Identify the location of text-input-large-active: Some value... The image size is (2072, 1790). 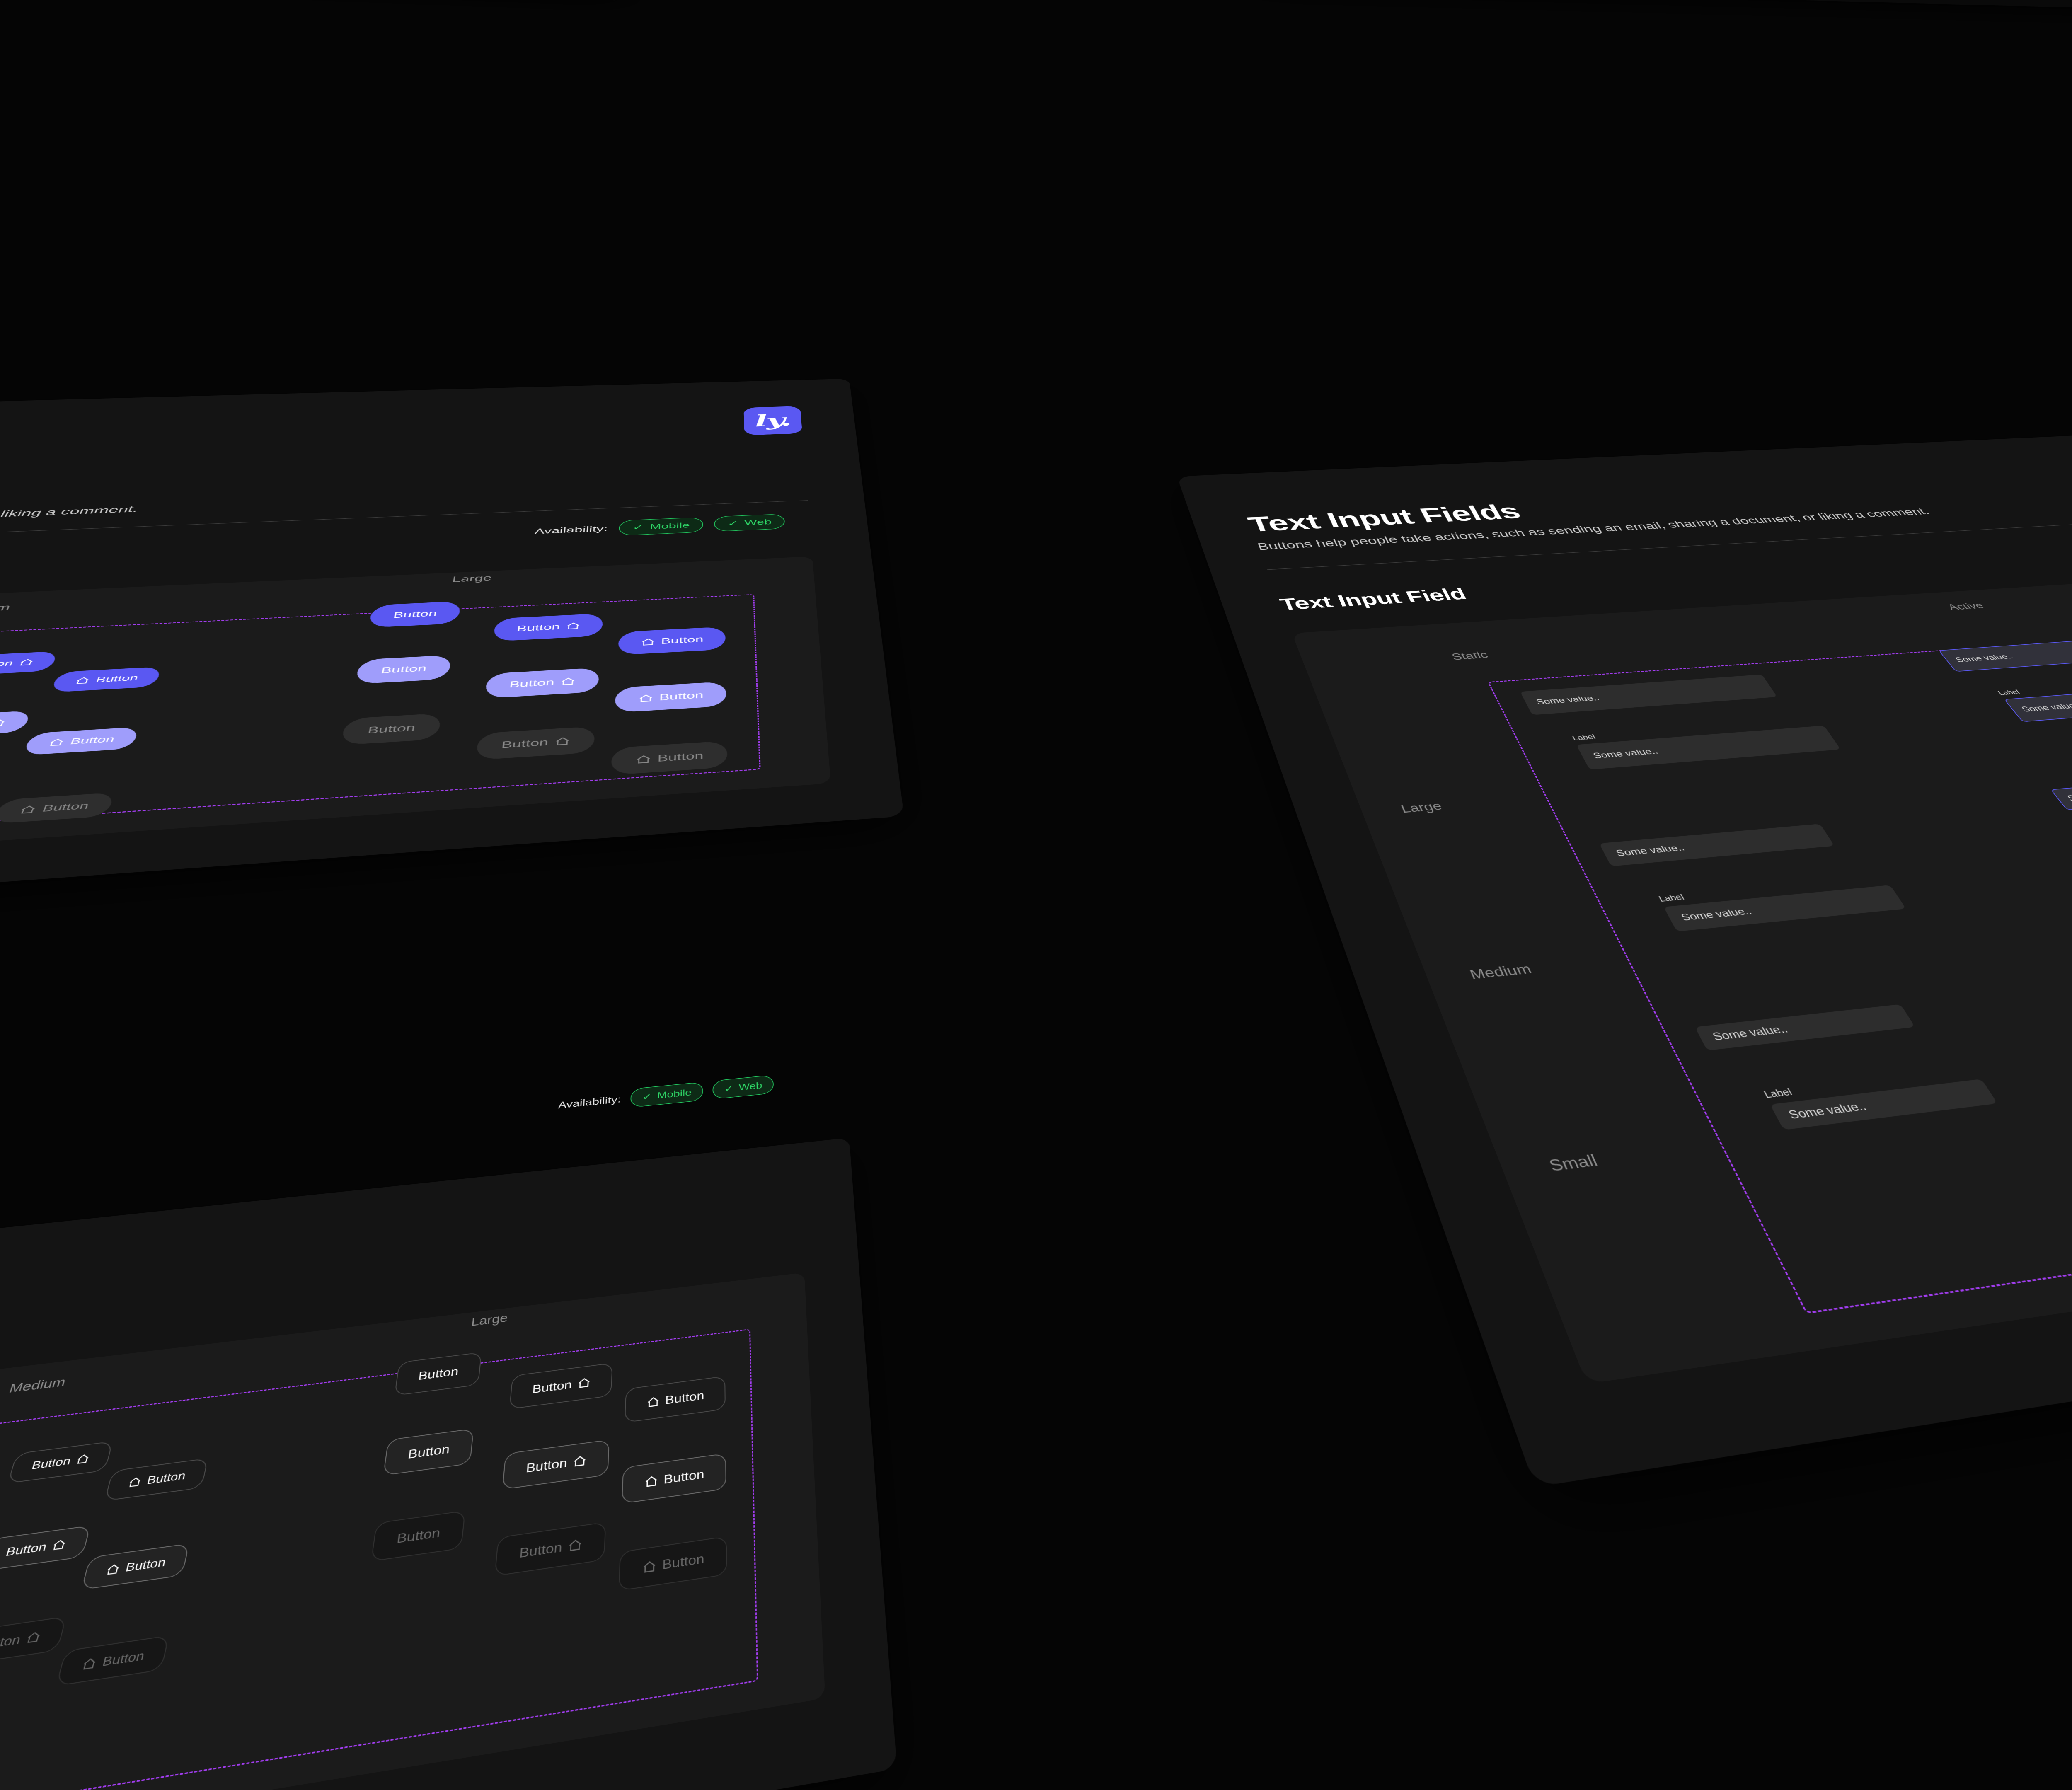
(2005, 654).